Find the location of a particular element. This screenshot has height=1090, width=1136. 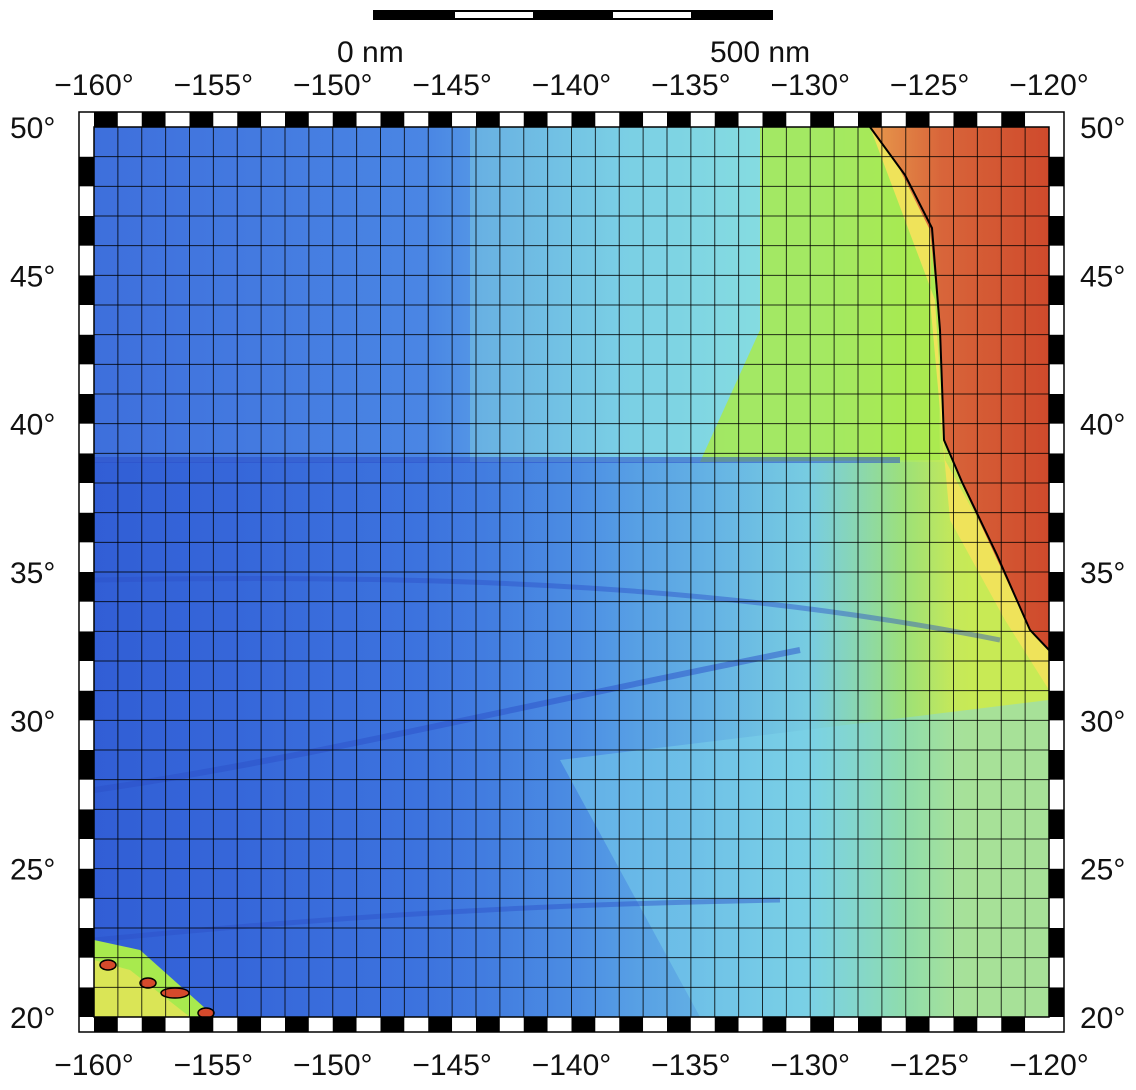

coastline is located at coordinates (959, 389).